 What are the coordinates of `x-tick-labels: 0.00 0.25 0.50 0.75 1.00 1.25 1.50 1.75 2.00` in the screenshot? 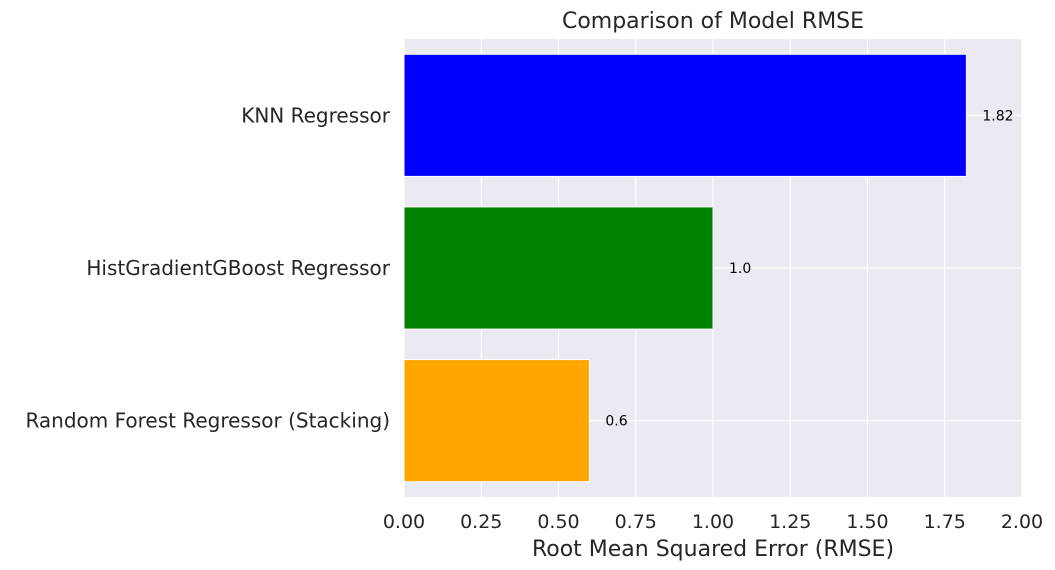 It's located at (713, 522).